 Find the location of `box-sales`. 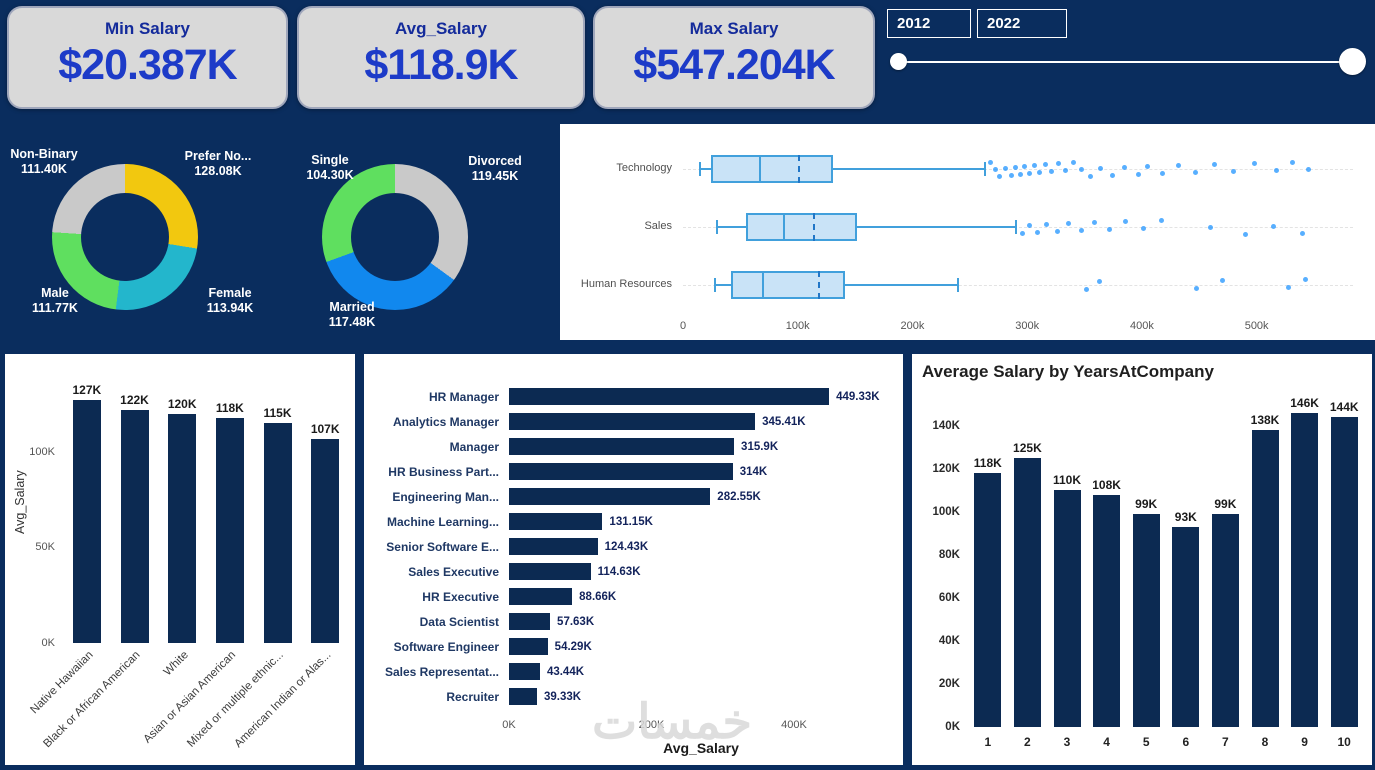

box-sales is located at coordinates (802, 227).